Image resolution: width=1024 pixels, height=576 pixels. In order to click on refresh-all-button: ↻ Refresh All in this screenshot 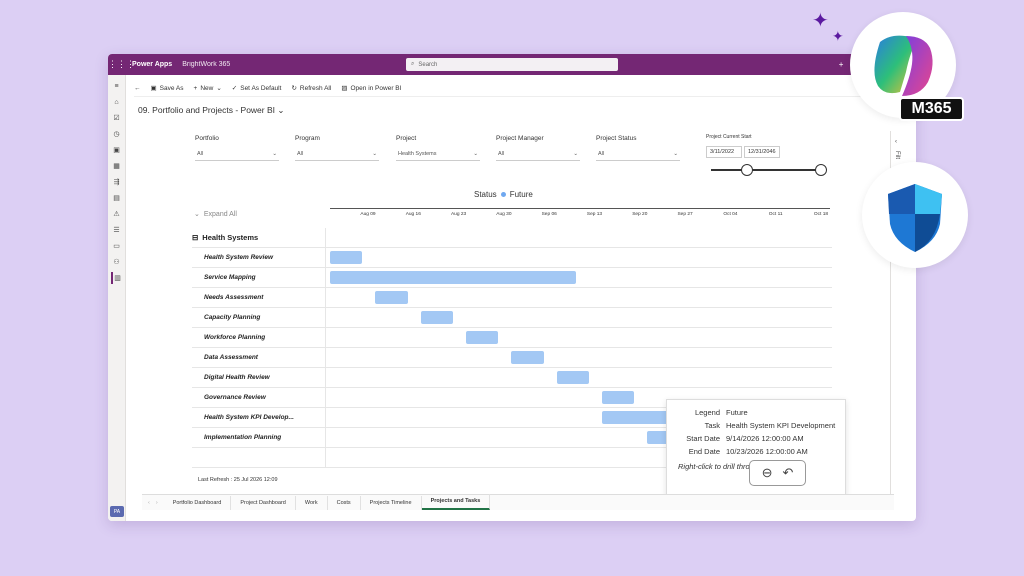, I will do `click(311, 88)`.